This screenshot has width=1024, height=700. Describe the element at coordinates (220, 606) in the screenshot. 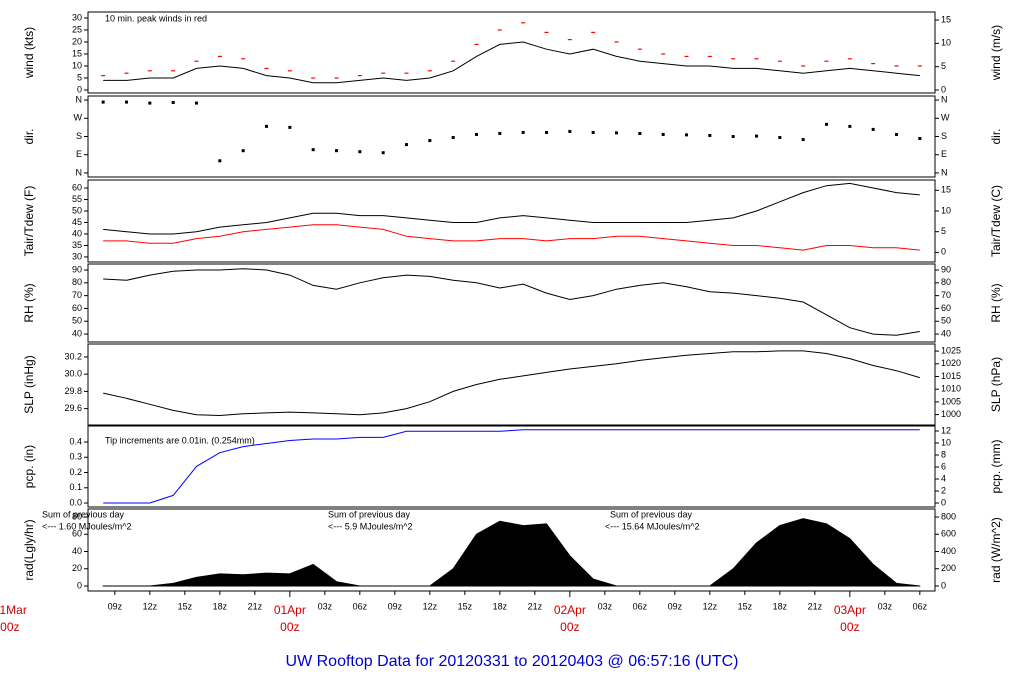

I see `x-tick-label: 18z` at that location.